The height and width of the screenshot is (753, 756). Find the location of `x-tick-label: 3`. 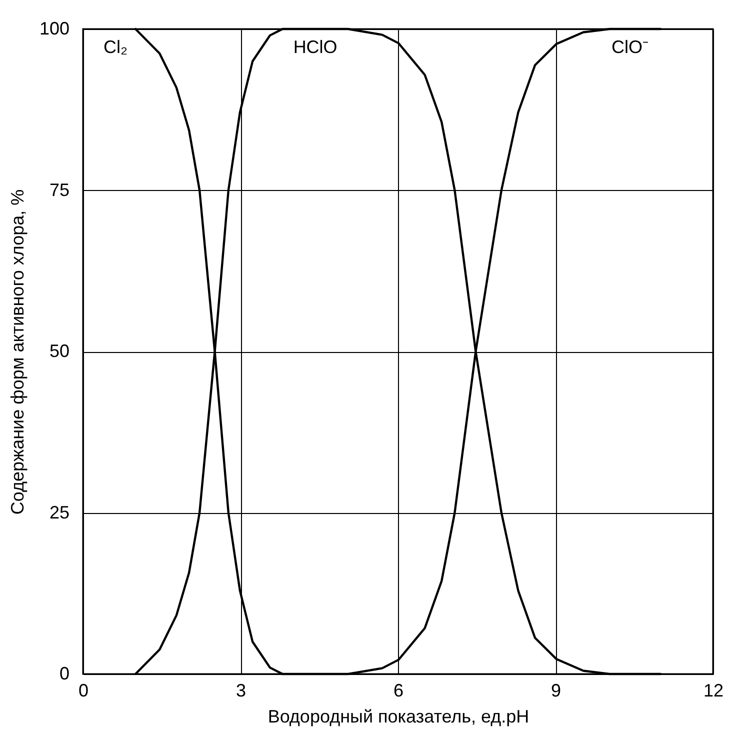

x-tick-label: 3 is located at coordinates (241, 690).